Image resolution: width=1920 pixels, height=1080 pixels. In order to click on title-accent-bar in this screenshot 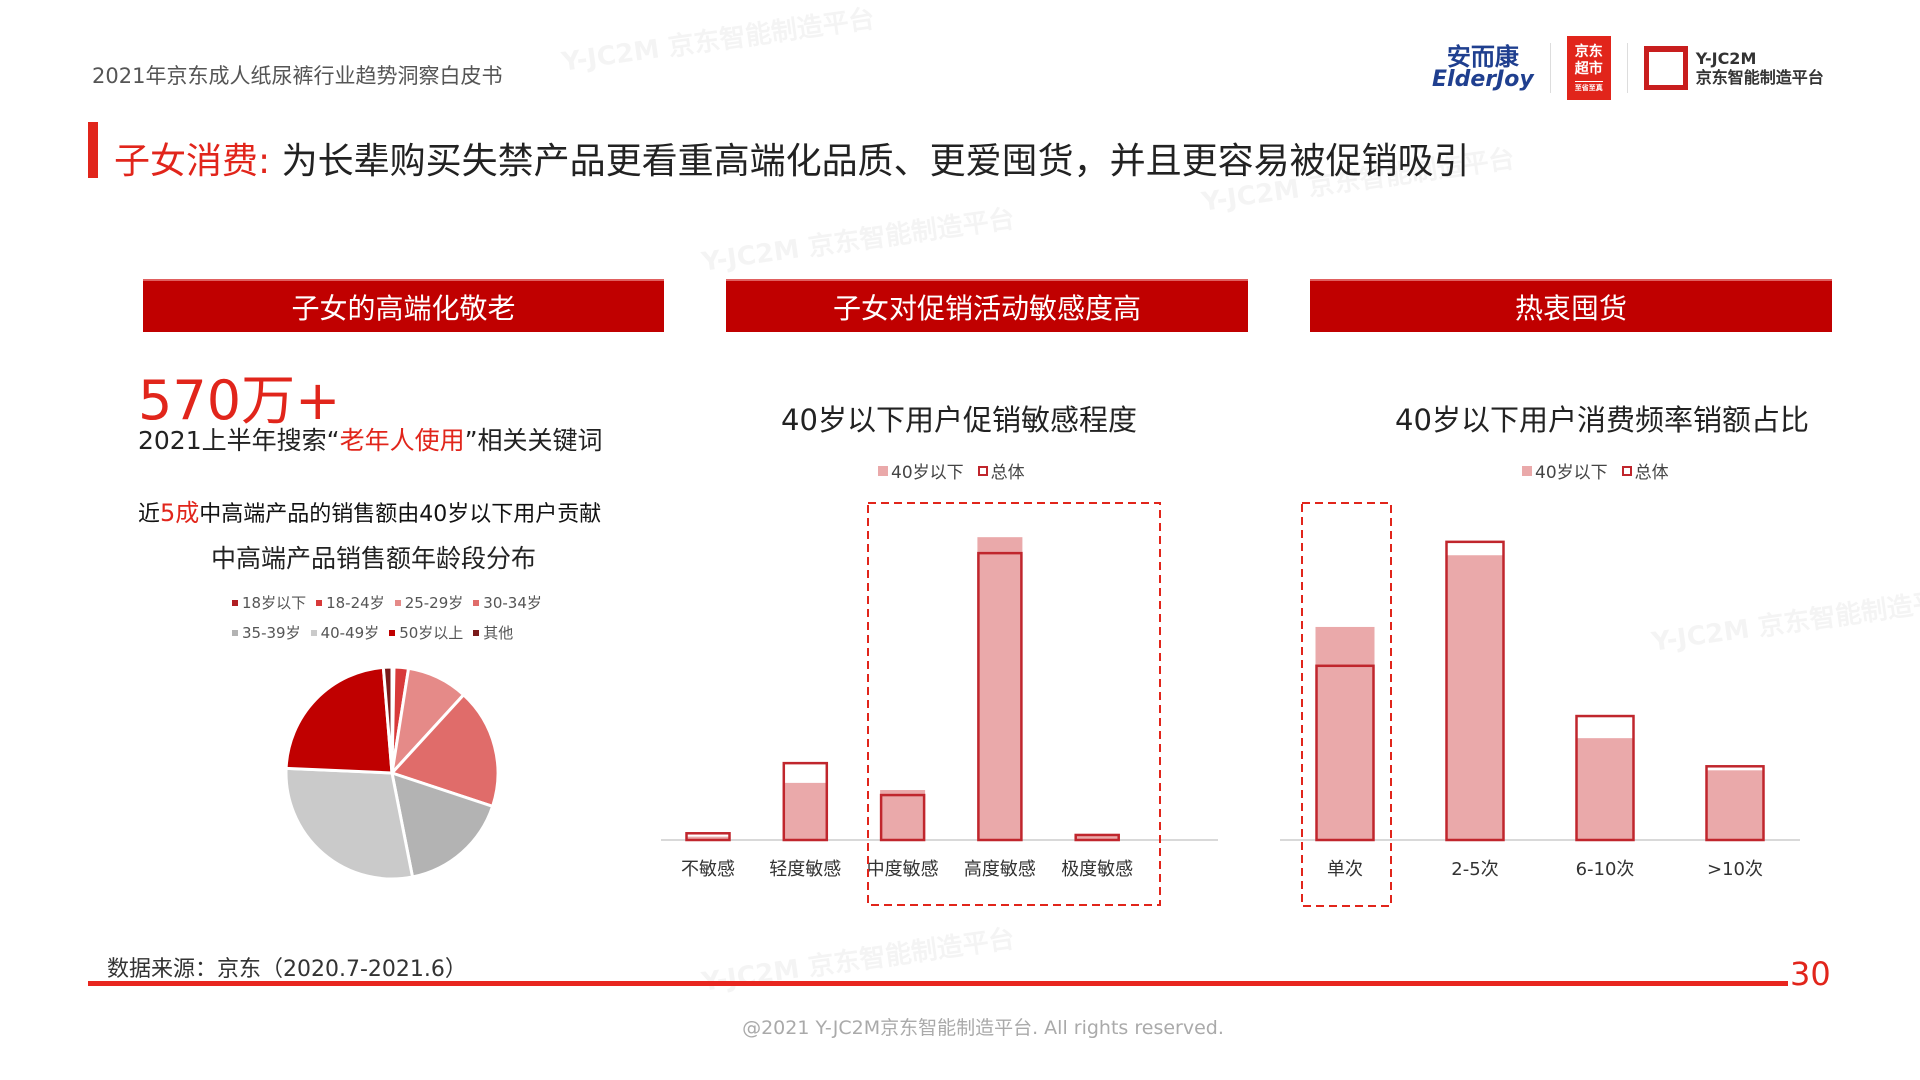, I will do `click(93, 150)`.